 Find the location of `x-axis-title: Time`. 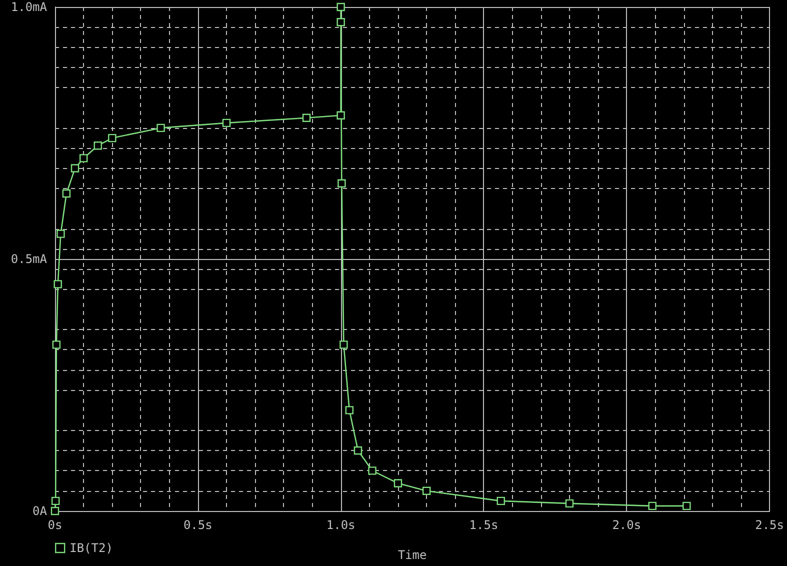

x-axis-title: Time is located at coordinates (412, 555).